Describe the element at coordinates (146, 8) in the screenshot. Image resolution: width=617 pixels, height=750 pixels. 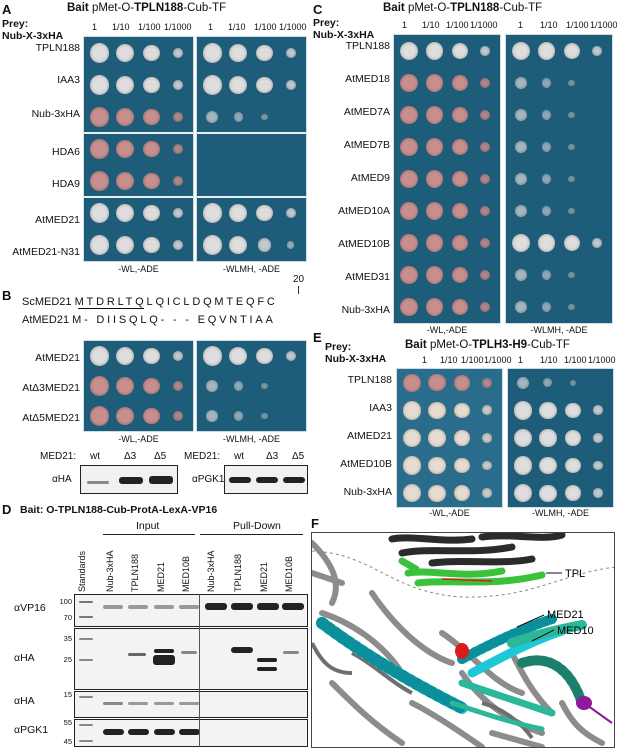
I see `panel-a-bait-title: Bait pMet-O-TPLN188-Cub-TF` at that location.